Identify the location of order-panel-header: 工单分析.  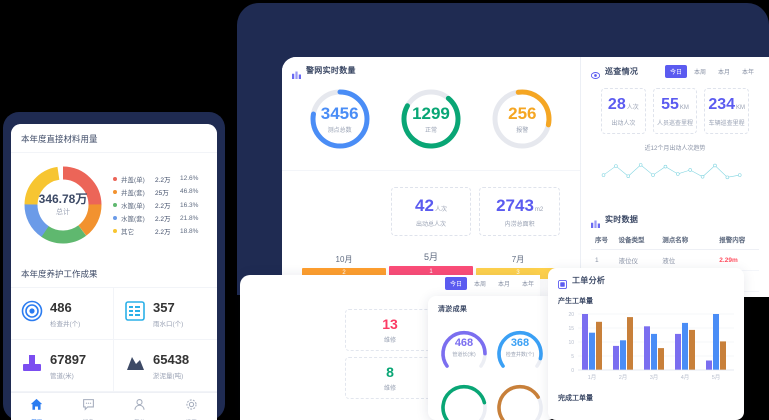
(646, 279).